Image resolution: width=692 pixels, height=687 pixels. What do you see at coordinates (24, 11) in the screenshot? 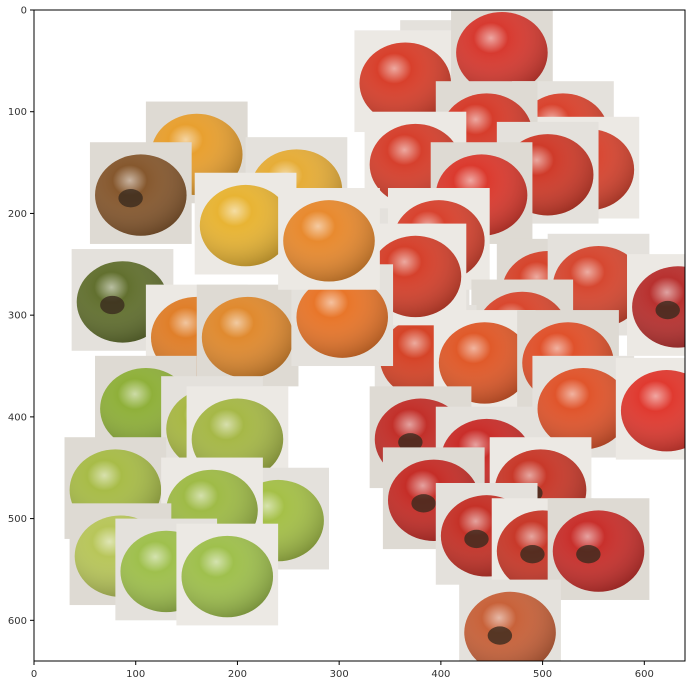
I see `y-tick-label: 0` at bounding box center [24, 11].